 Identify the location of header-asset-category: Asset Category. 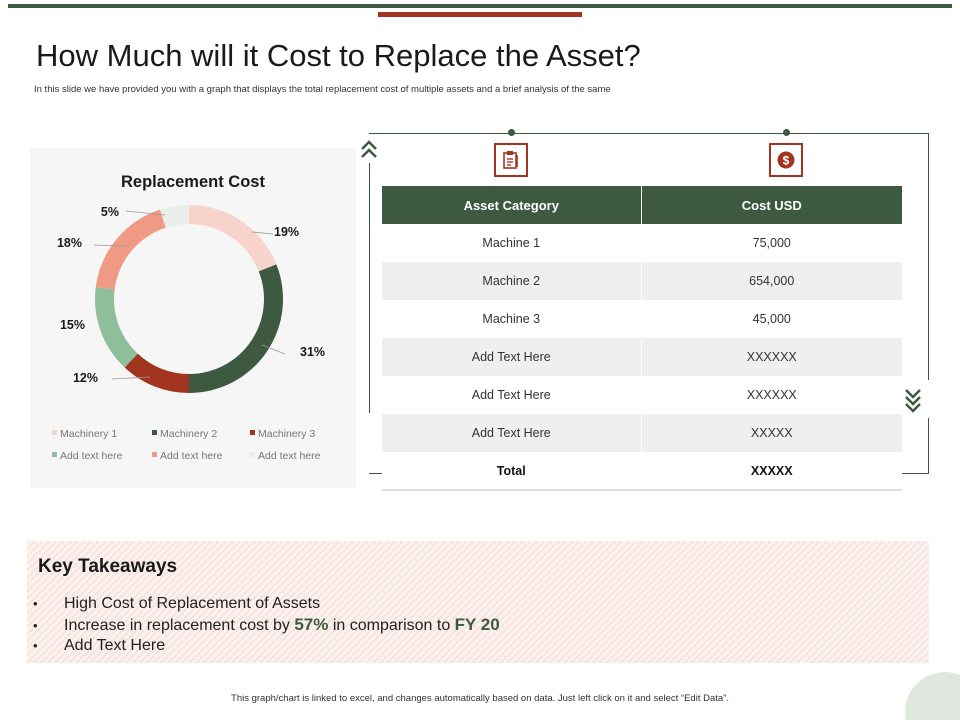
(512, 205).